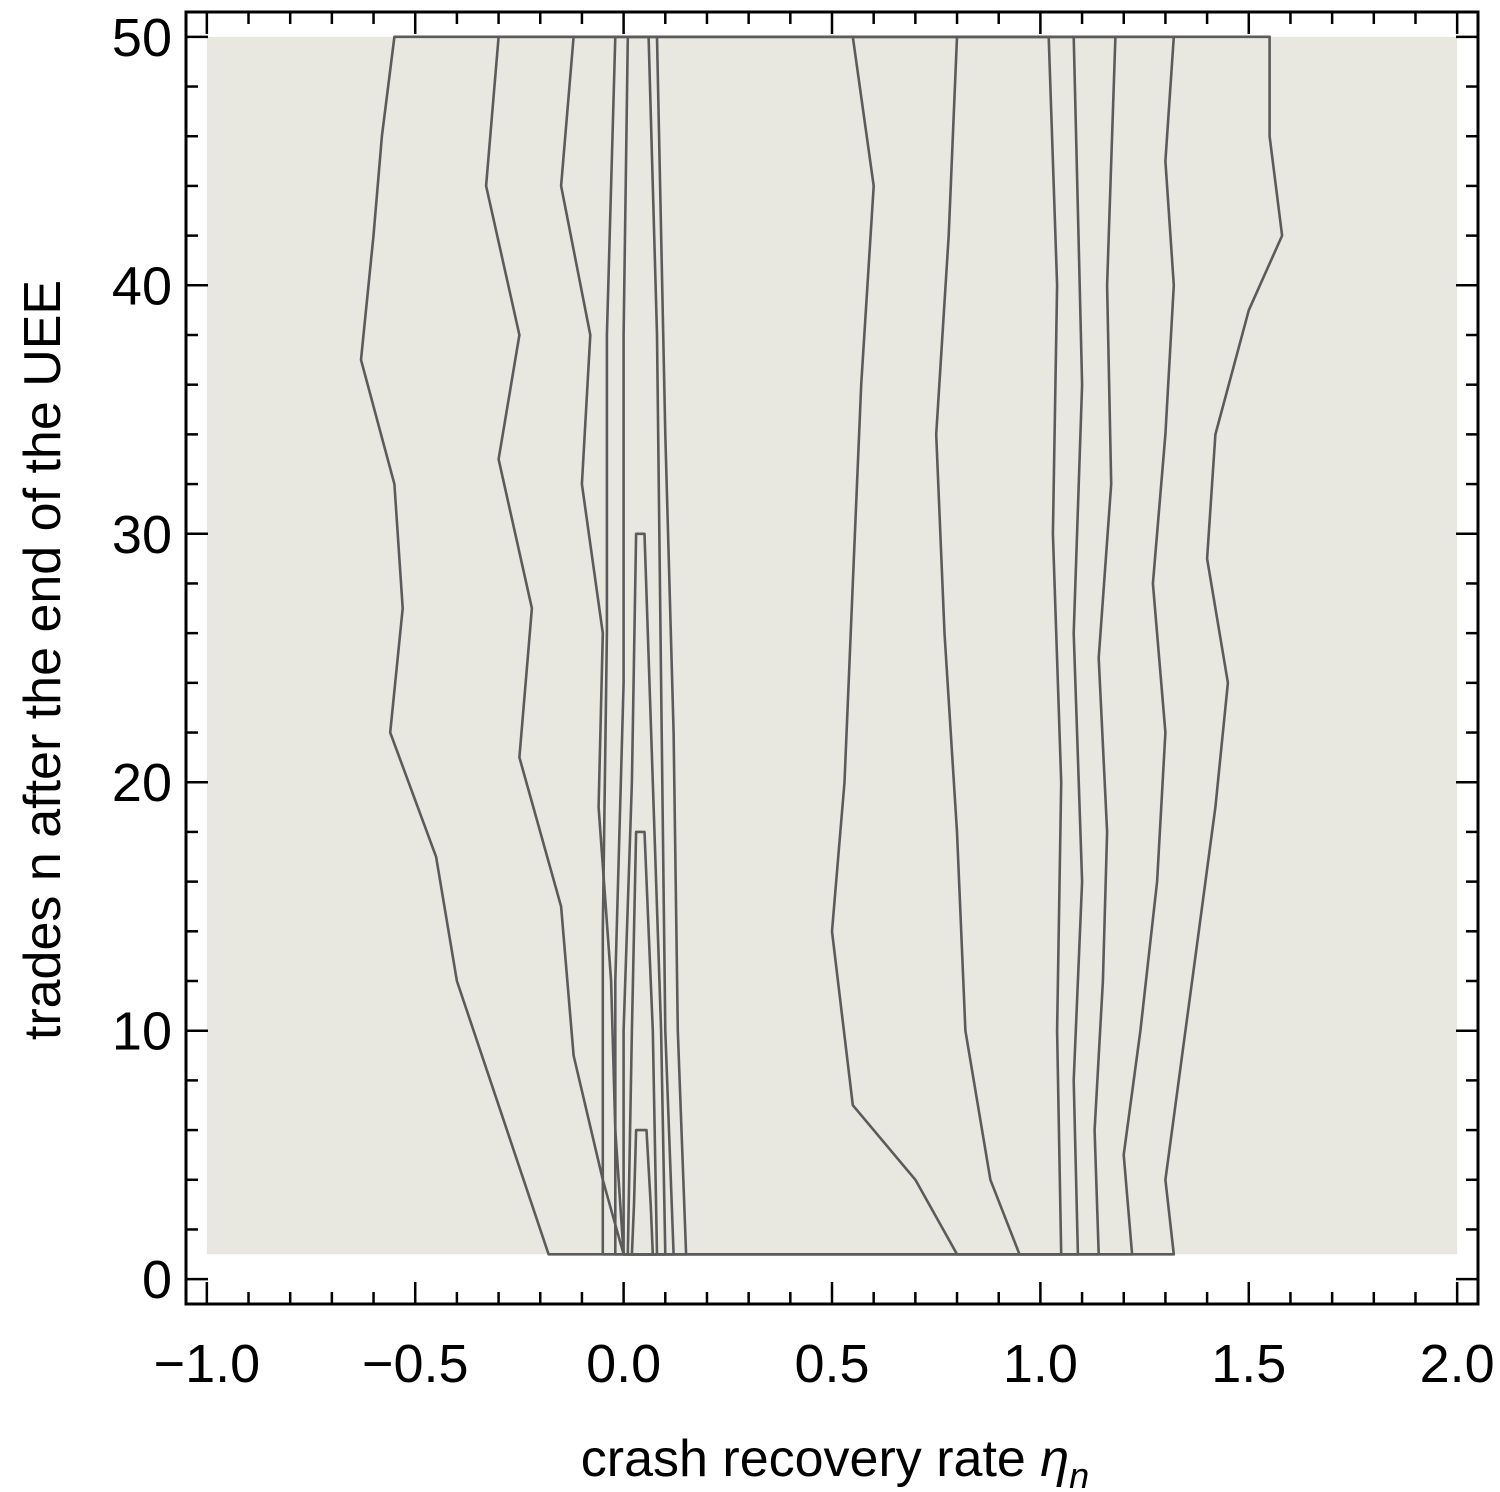 The image size is (1500, 1492). I want to click on x-tick-label: 2.0, so click(1457, 1364).